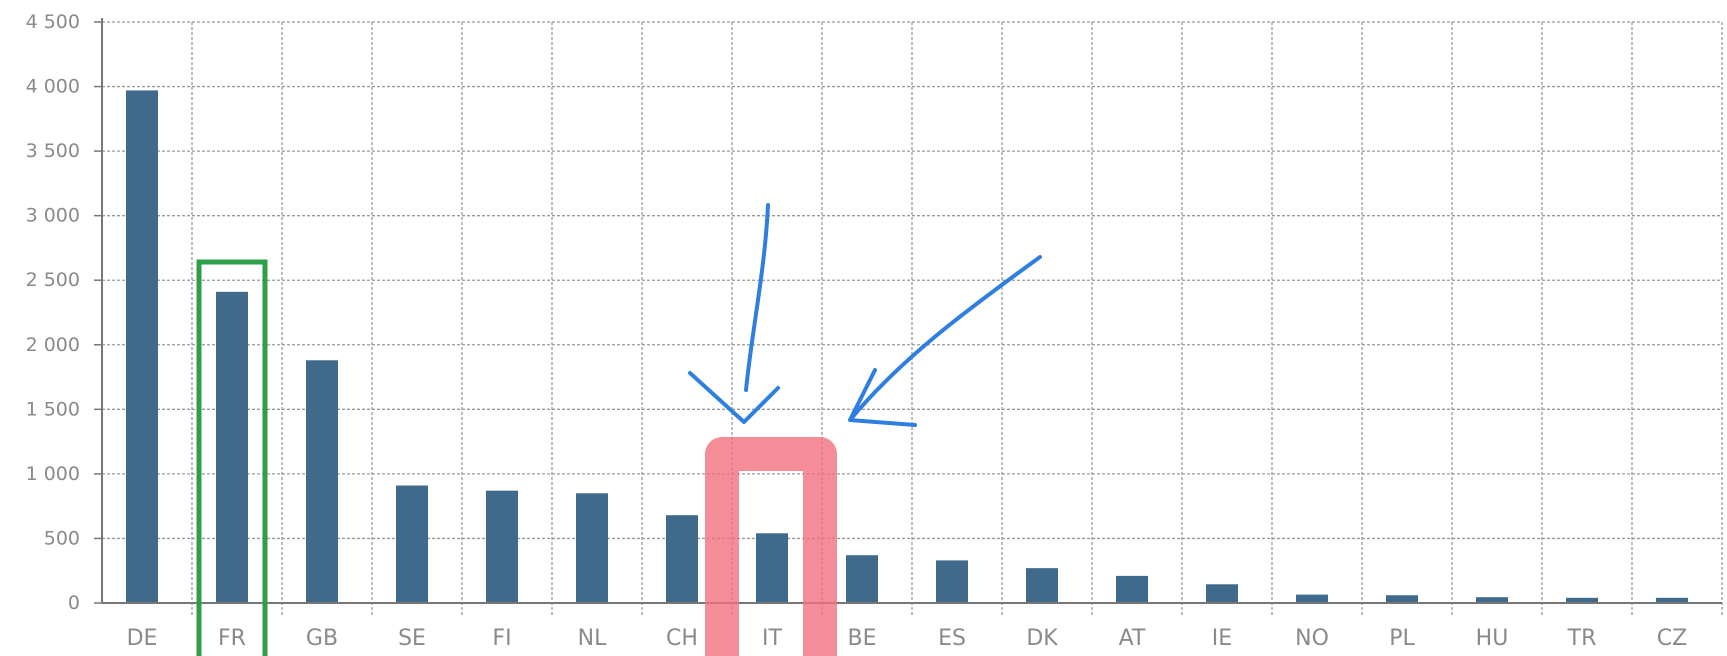  I want to click on x-tick-label: FR, so click(232, 638).